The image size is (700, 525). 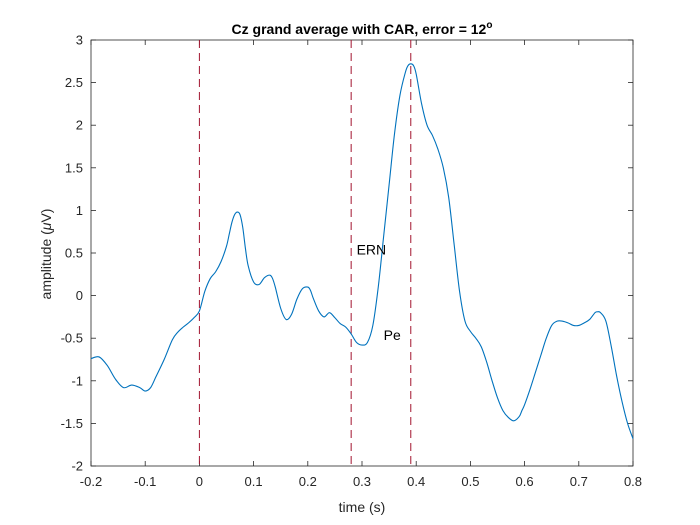 What do you see at coordinates (72, 423) in the screenshot?
I see `y-tick-label: -1.5` at bounding box center [72, 423].